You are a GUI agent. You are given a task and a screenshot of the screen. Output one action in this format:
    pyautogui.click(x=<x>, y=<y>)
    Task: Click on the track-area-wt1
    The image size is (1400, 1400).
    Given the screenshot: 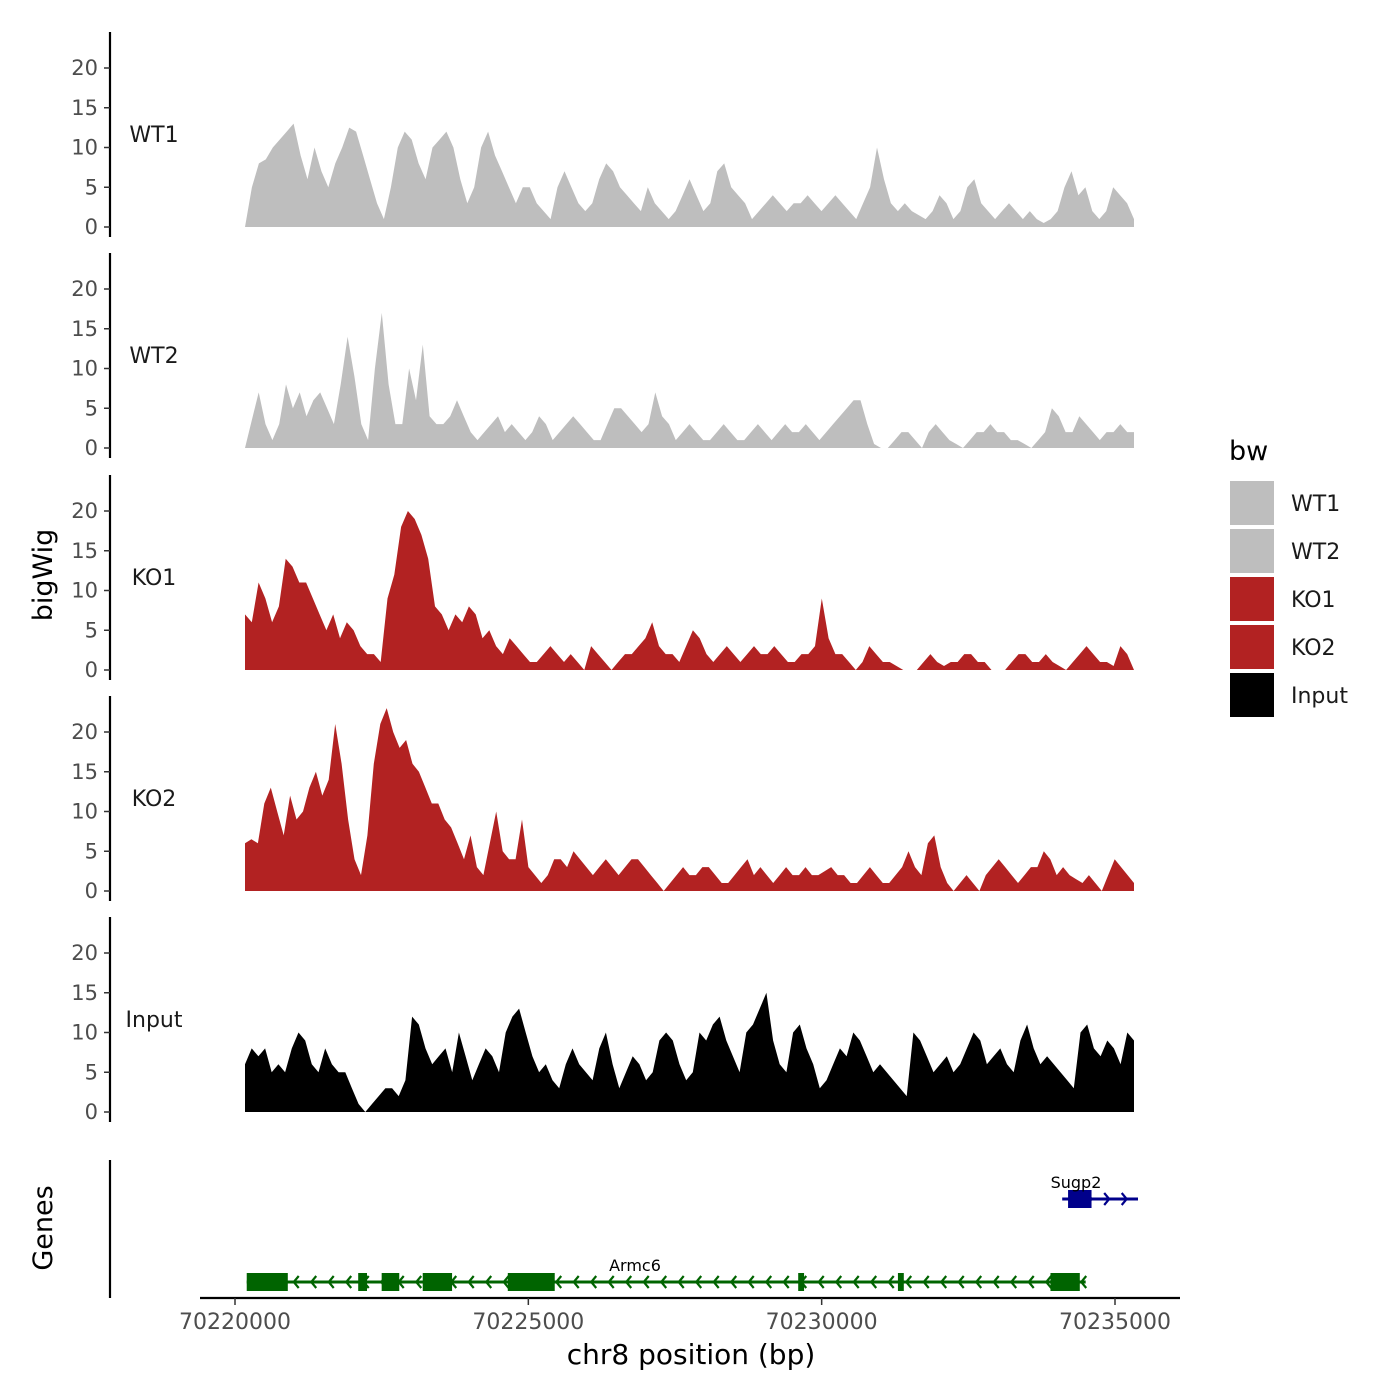 What is the action you would take?
    pyautogui.click(x=689, y=175)
    